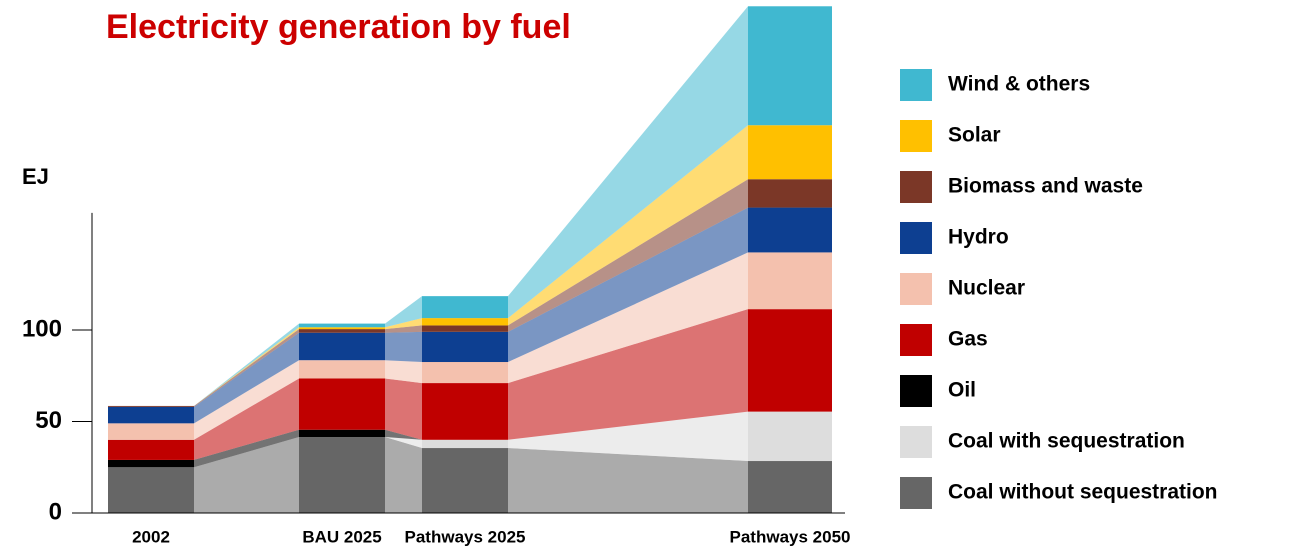 This screenshot has width=1293, height=552. What do you see at coordinates (962, 390) in the screenshot?
I see `legend-label: Oil` at bounding box center [962, 390].